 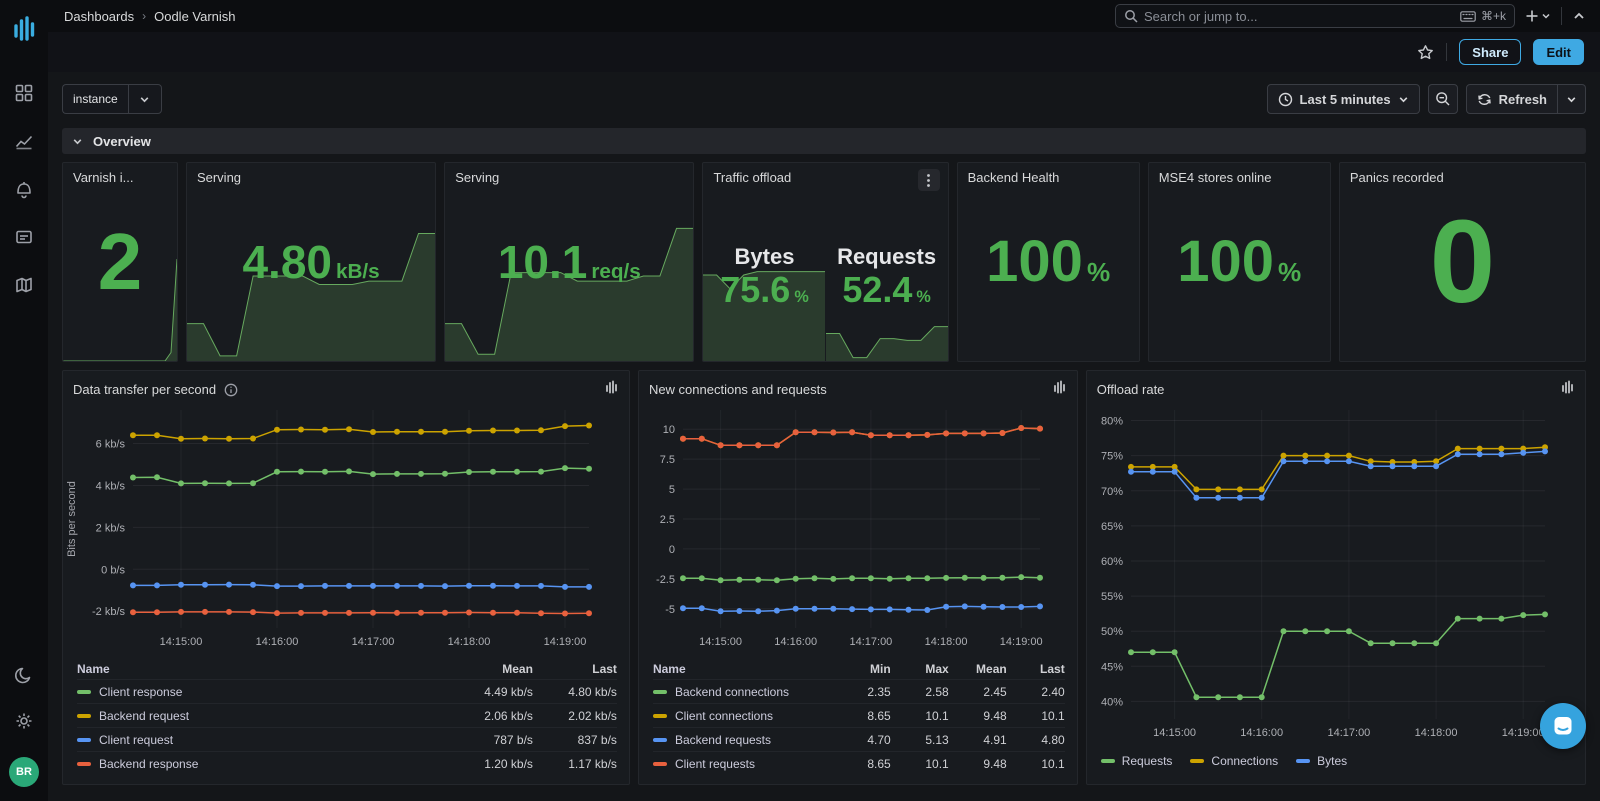 What do you see at coordinates (24, 721) in the screenshot?
I see `settings-gear-icon` at bounding box center [24, 721].